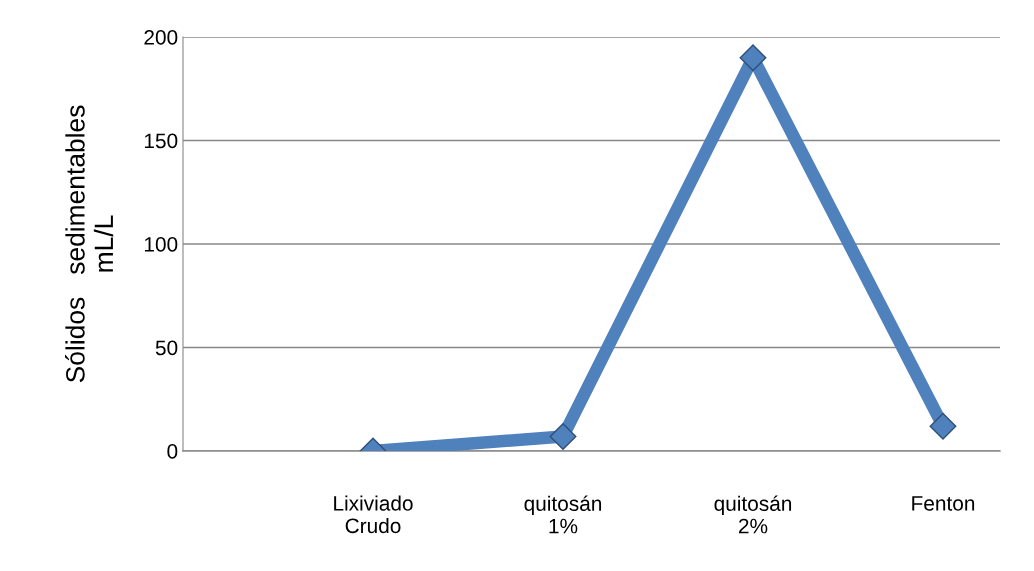 The image size is (1034, 571). Describe the element at coordinates (373, 514) in the screenshot. I see `x-tick-label: Lixiviado Crudo` at that location.